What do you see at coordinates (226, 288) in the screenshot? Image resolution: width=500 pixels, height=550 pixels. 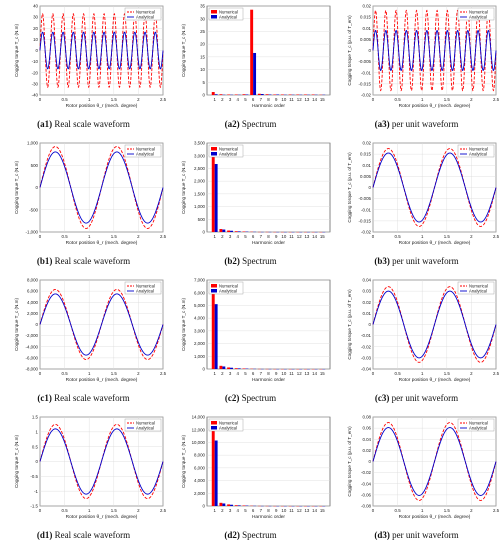 I see `legend-box` at bounding box center [226, 288].